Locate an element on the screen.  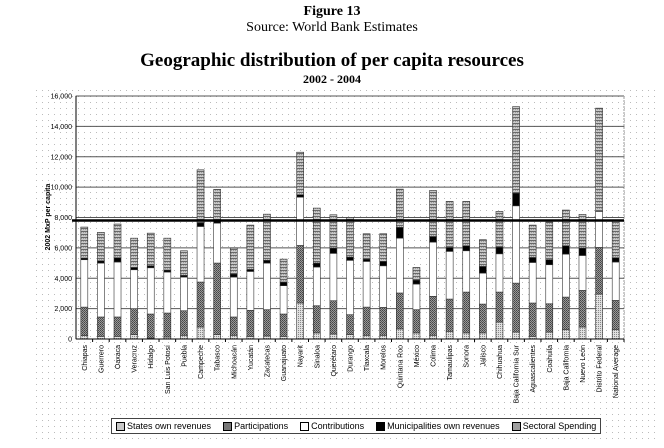
figure-label: Figure 13 is located at coordinates (332, 11).